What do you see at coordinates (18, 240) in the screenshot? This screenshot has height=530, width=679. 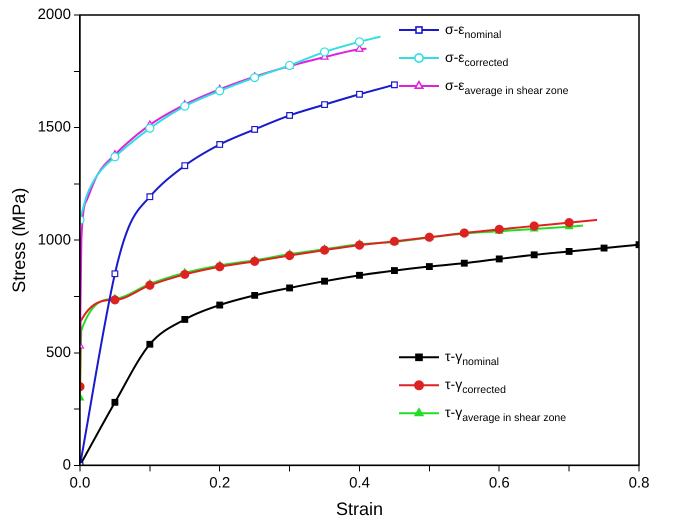 I see `y-axis-title: Stress (MPa)` at bounding box center [18, 240].